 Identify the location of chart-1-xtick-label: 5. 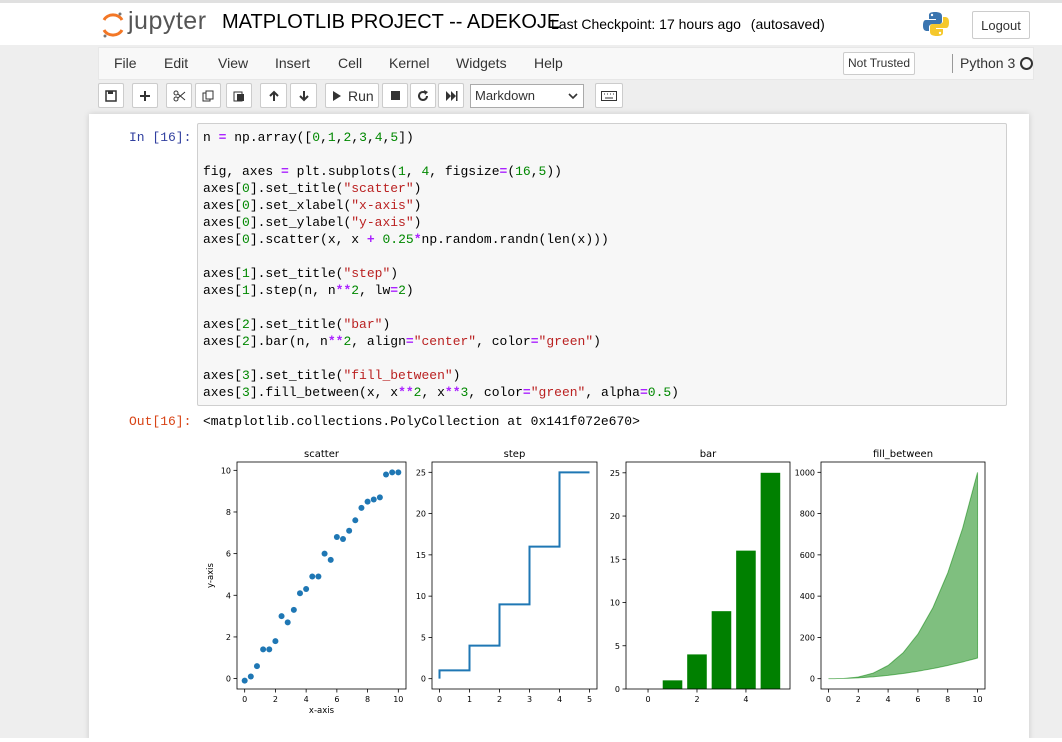
(589, 699).